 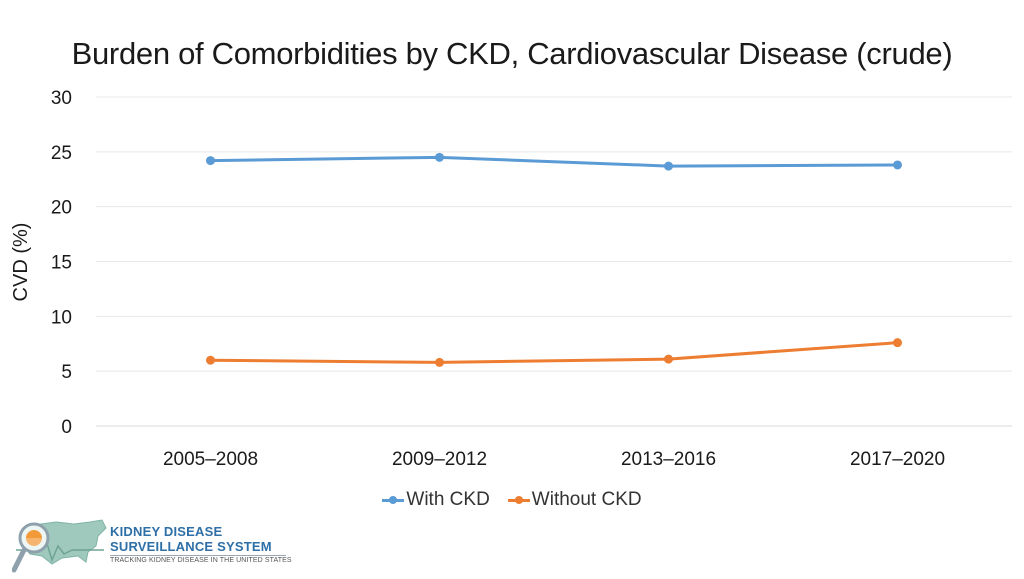 I want to click on legend-label-without-ckd: Without CKD, so click(x=586, y=499).